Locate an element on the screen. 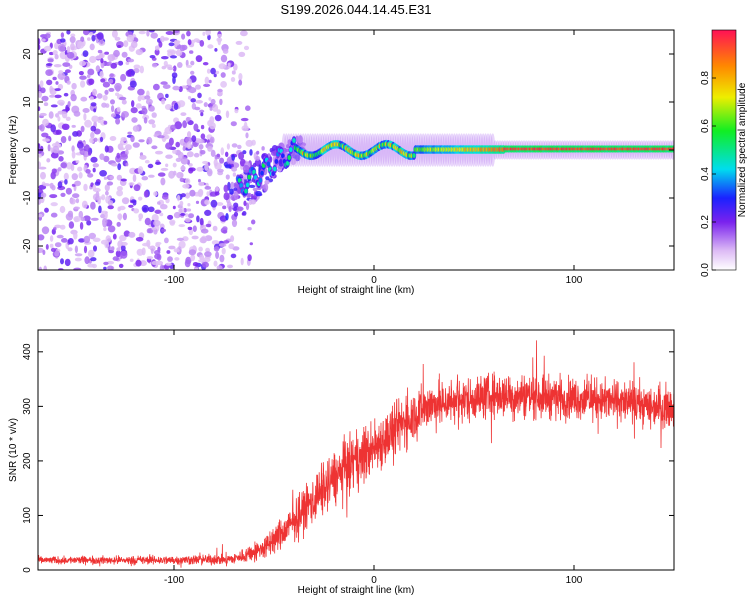 The image size is (750, 600). snr-xtick-label: 100 is located at coordinates (574, 580).